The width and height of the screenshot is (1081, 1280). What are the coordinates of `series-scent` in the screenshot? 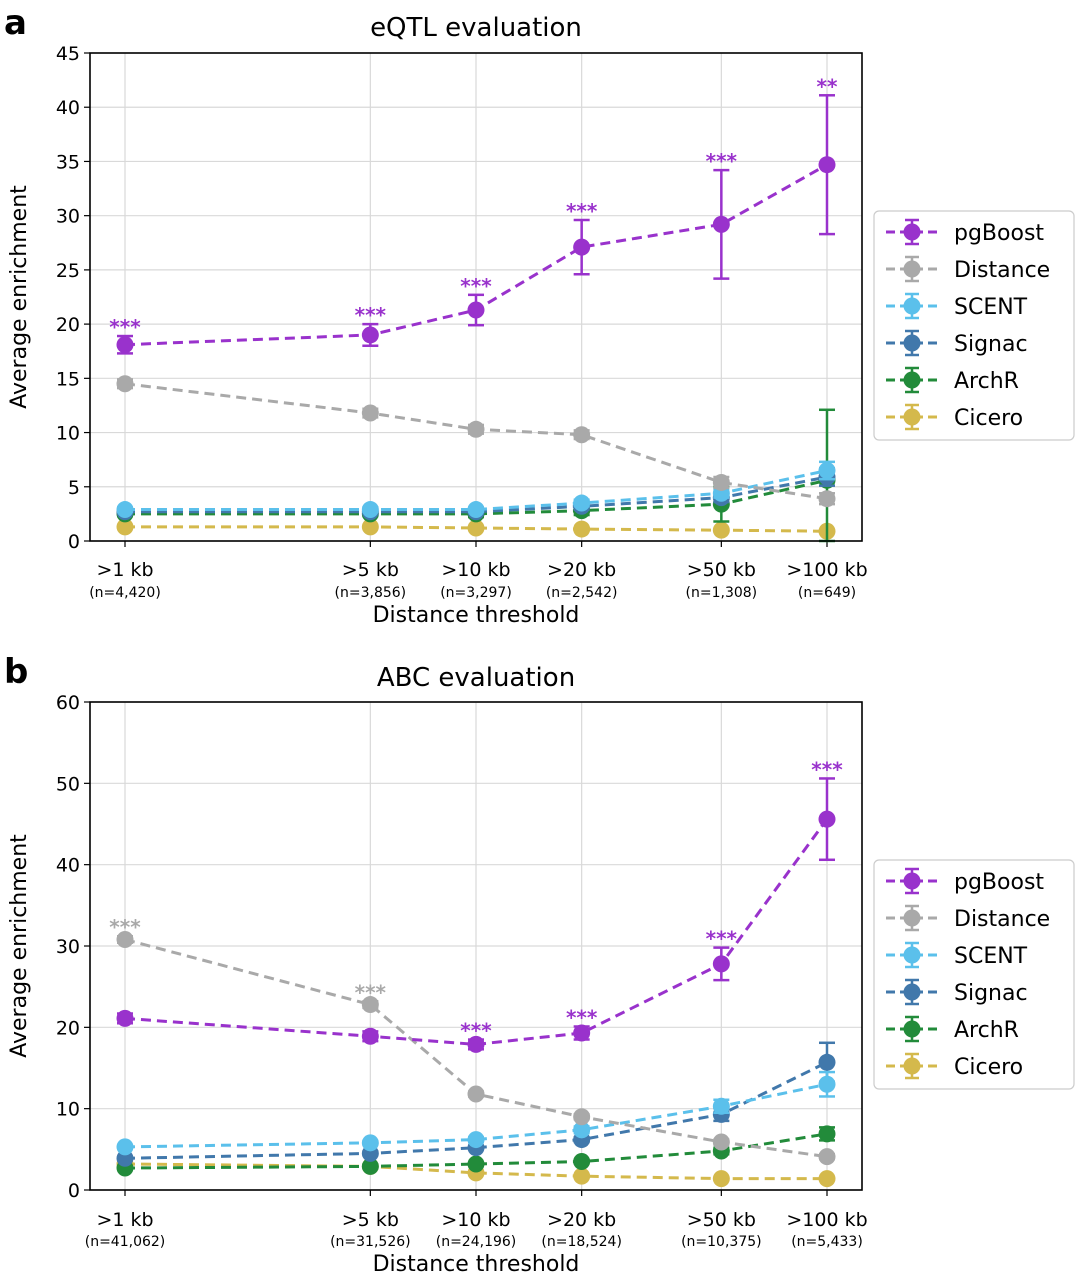 It's located at (476, 1113).